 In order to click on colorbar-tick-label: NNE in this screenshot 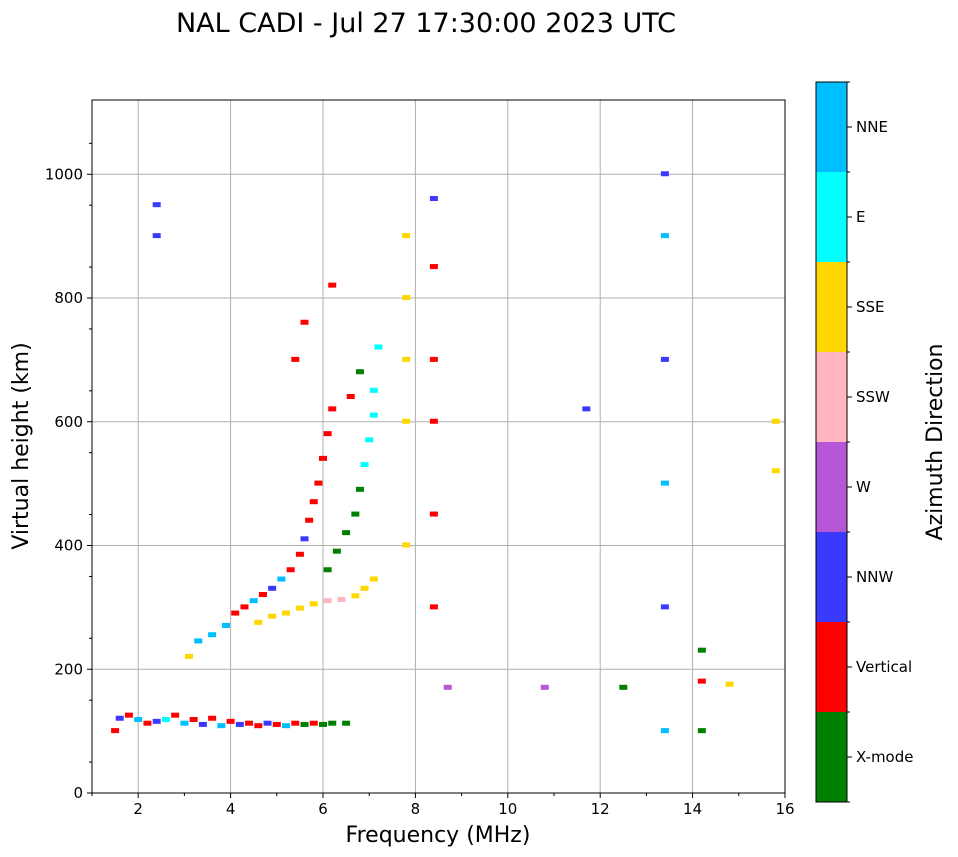, I will do `click(872, 127)`.